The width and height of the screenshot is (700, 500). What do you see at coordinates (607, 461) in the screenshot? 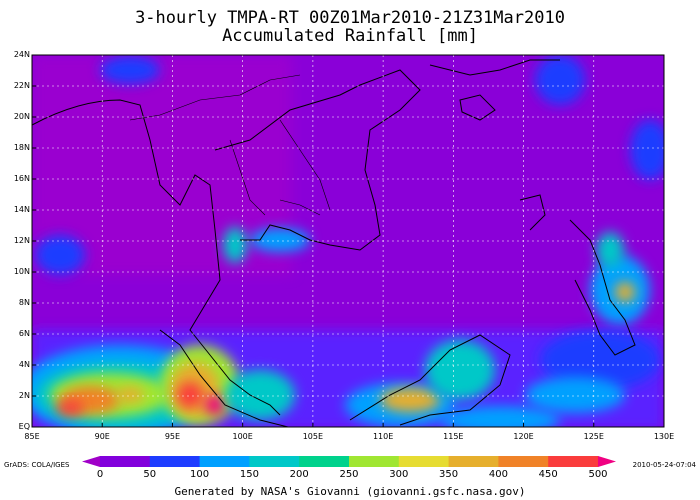
I see `colorbar-max-arrow` at bounding box center [607, 461].